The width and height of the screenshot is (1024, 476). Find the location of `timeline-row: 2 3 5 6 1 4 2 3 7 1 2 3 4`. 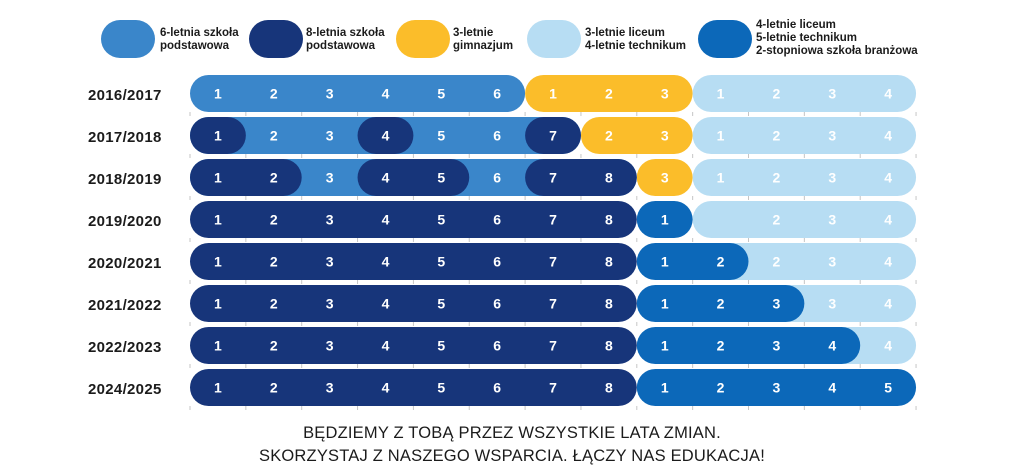

timeline-row: 2 3 5 6 1 4 2 3 7 1 2 3 4 is located at coordinates (553, 137).